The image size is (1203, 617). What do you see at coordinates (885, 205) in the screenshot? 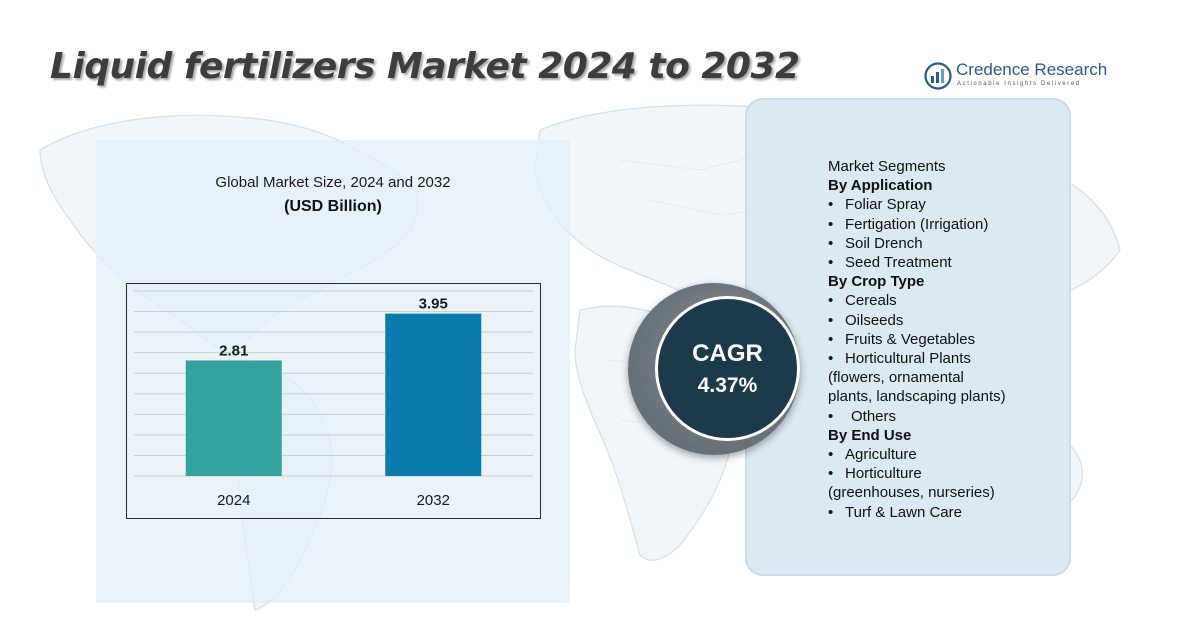
I see `segment-item-label: Foliar Spray` at bounding box center [885, 205].